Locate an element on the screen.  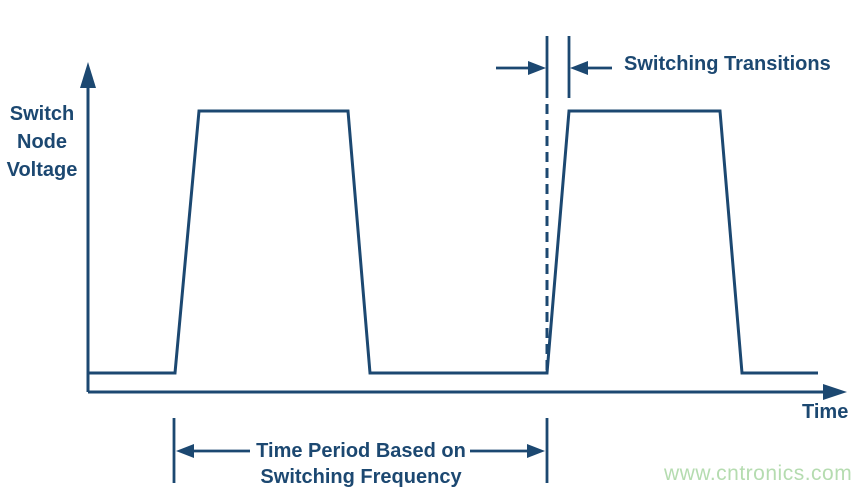
period-arrow-right-head-icon is located at coordinates (536, 451).